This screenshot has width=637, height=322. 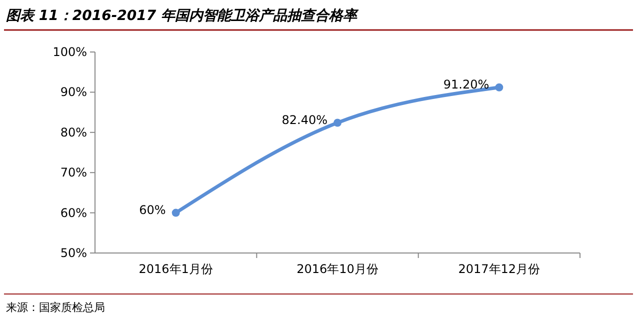 I want to click on y-tick-label: 80%, so click(x=73, y=132).